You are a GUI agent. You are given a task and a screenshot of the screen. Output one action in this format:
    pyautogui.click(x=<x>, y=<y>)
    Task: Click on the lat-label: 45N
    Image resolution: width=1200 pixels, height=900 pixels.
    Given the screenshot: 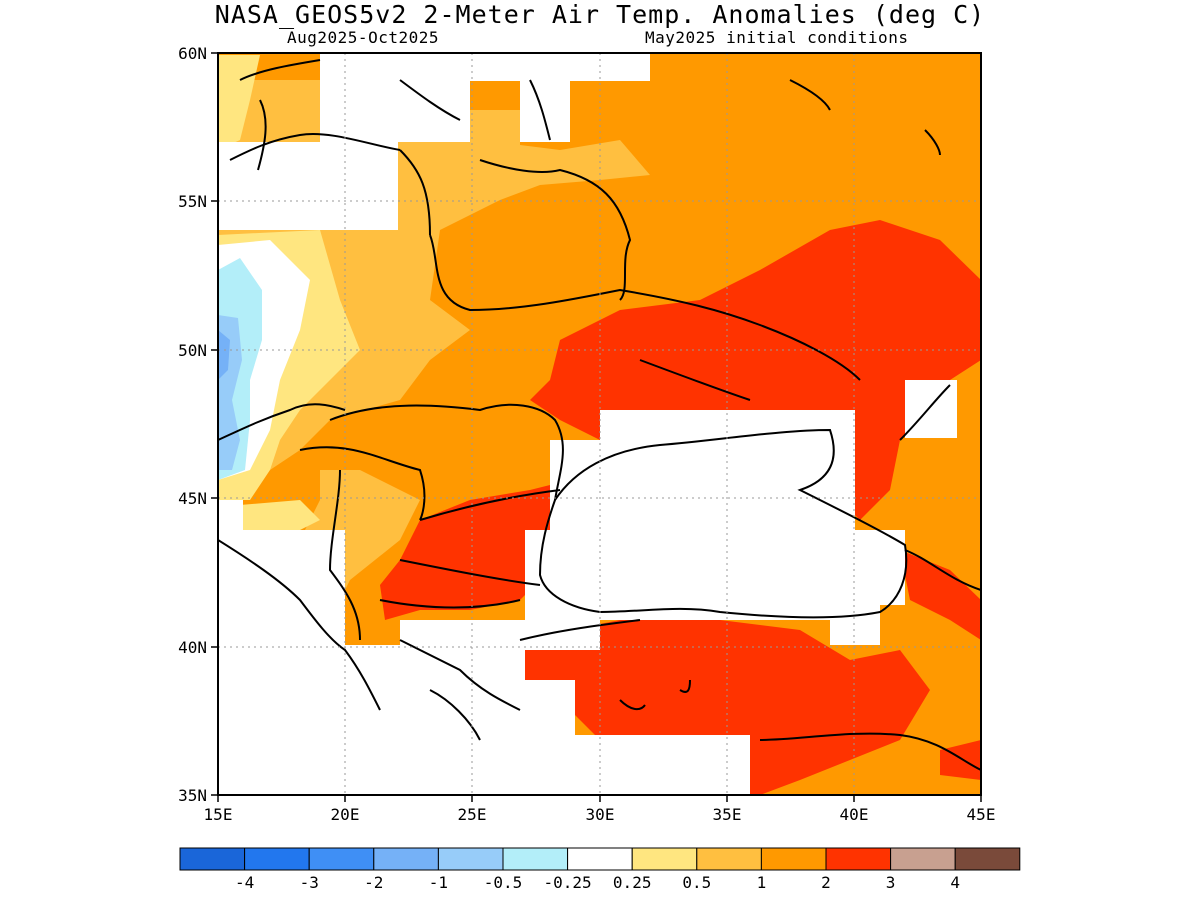 What is the action you would take?
    pyautogui.click(x=192, y=498)
    